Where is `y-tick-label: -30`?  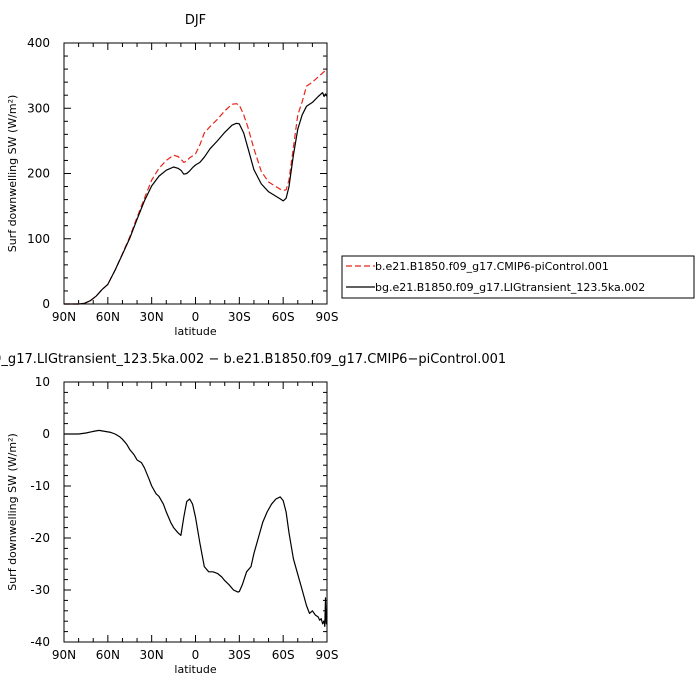
y-tick-label: -30 is located at coordinates (40, 590).